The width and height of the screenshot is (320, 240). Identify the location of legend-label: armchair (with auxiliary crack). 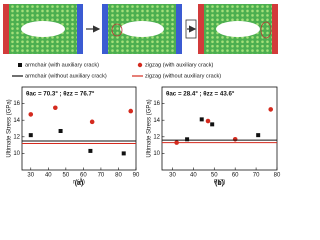
(62, 65).